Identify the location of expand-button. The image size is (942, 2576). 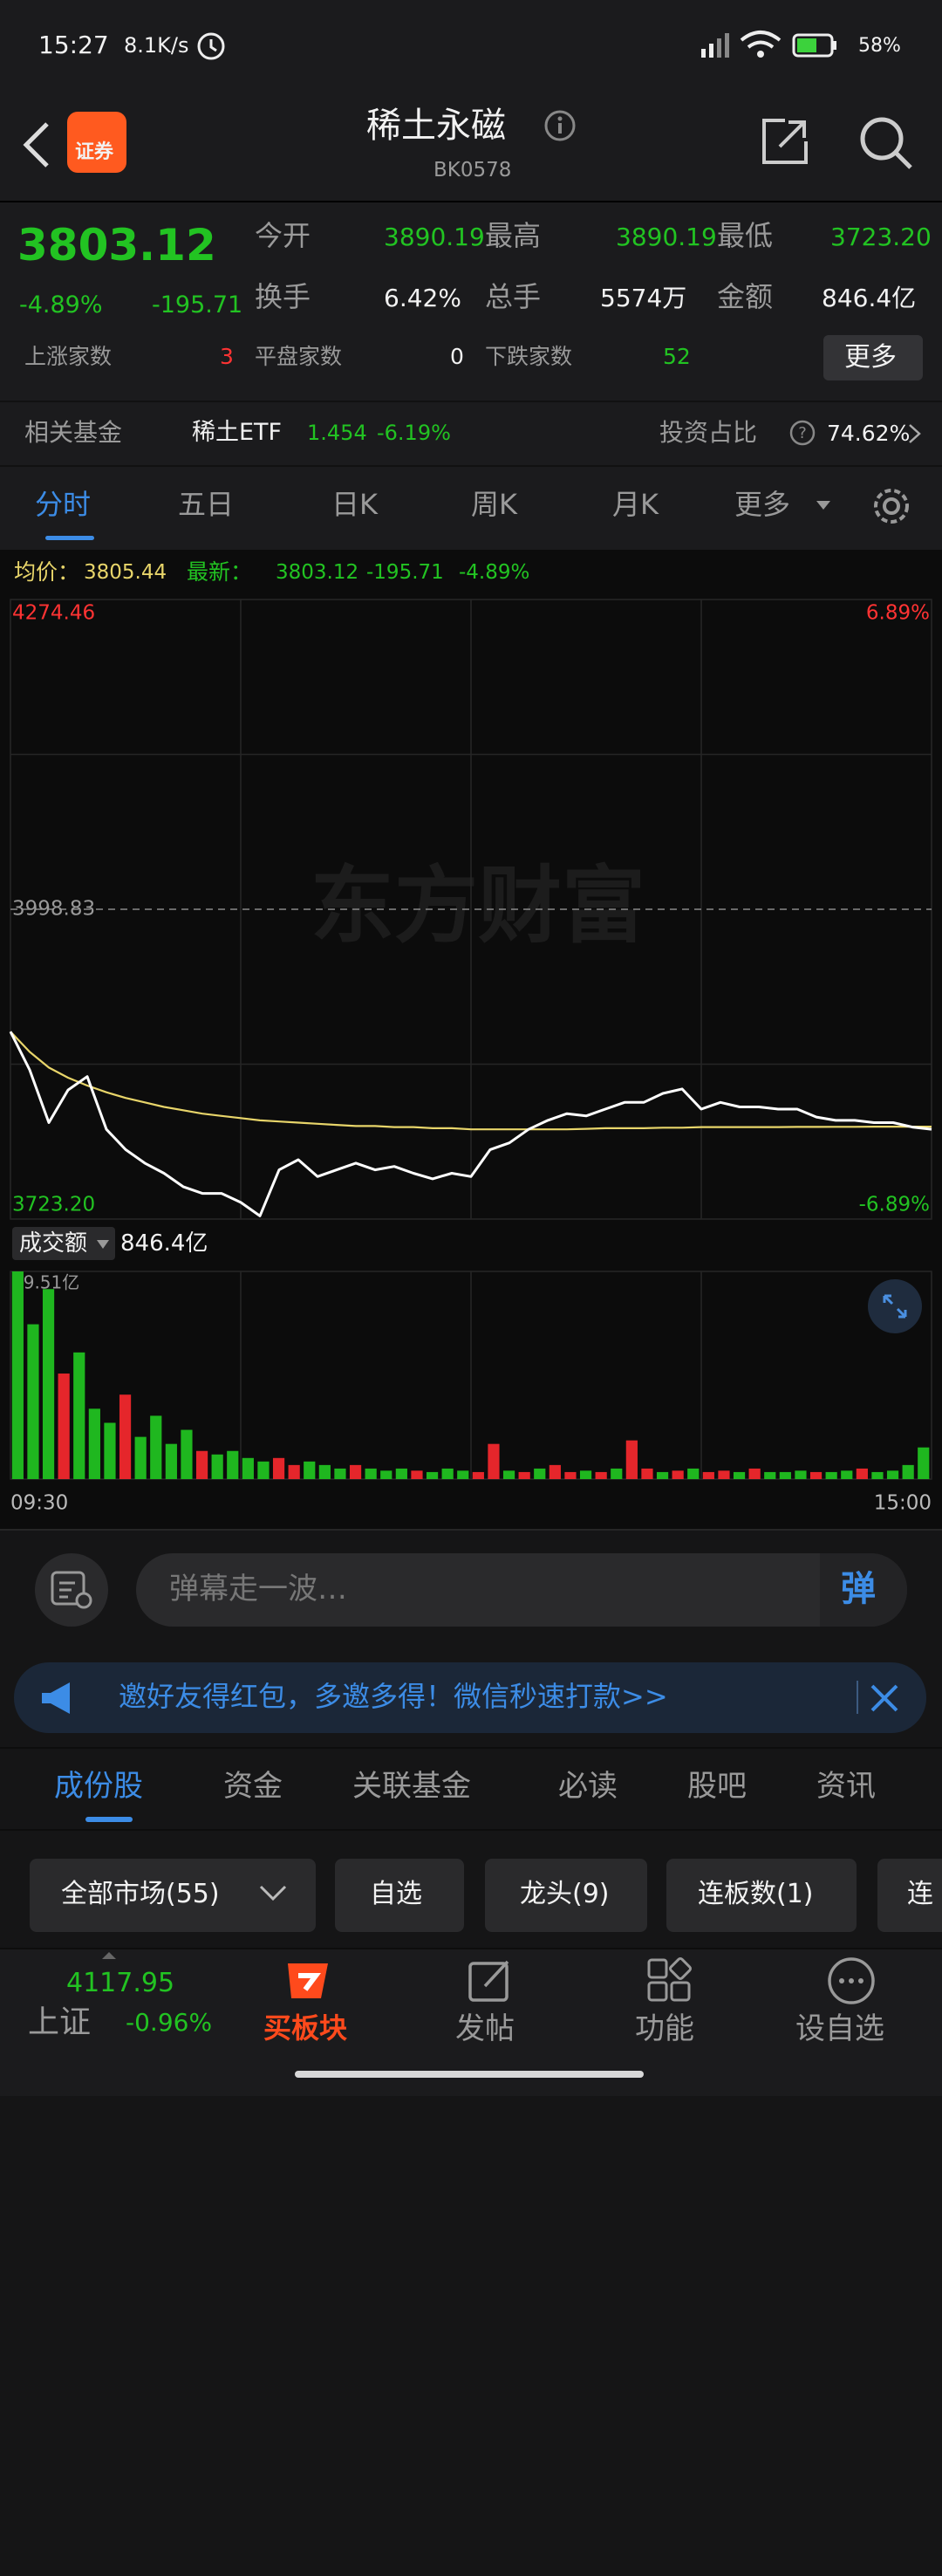
(895, 1306).